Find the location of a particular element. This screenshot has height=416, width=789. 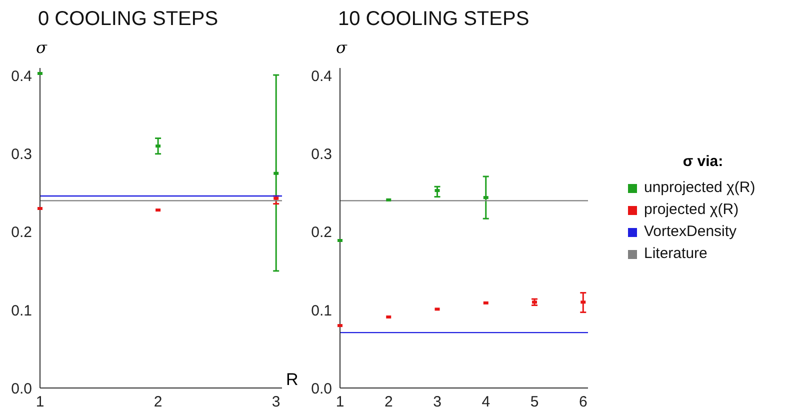

chart-title: 10 COOLING STEPS is located at coordinates (434, 19).